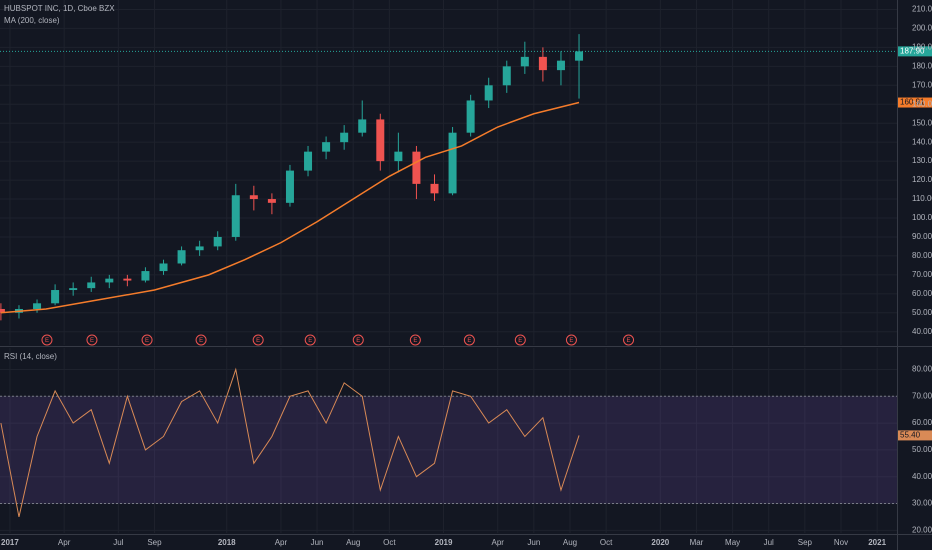 This screenshot has height=550, width=932. What do you see at coordinates (922, 217) in the screenshot?
I see `y-tick-label: 100.00` at bounding box center [922, 217].